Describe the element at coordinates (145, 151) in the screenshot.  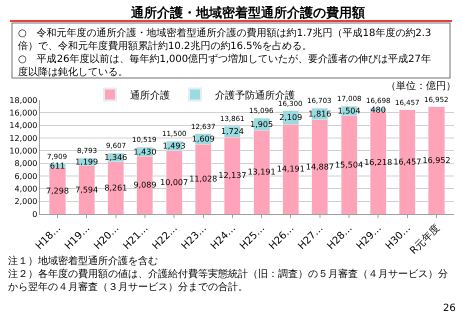
I see `data-label: 1,430` at that location.